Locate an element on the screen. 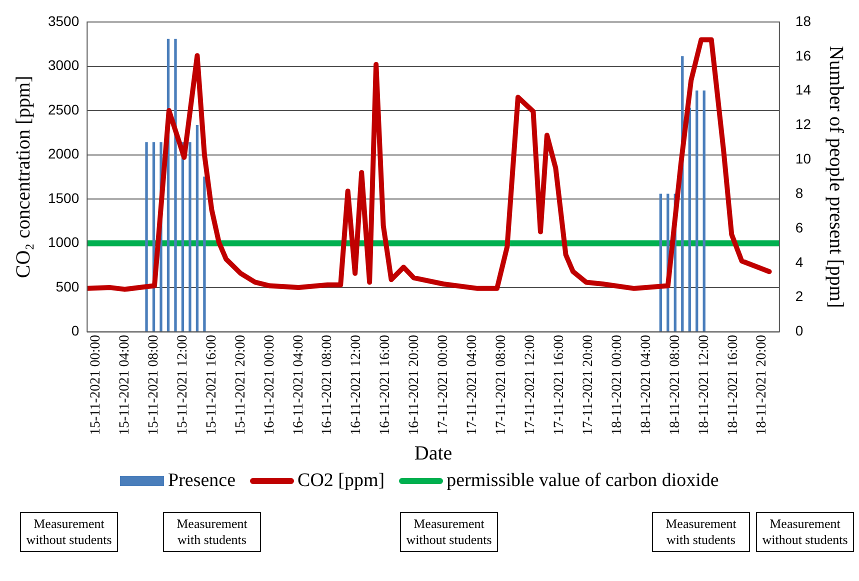  y2-tick-label: 14 is located at coordinates (803, 90).